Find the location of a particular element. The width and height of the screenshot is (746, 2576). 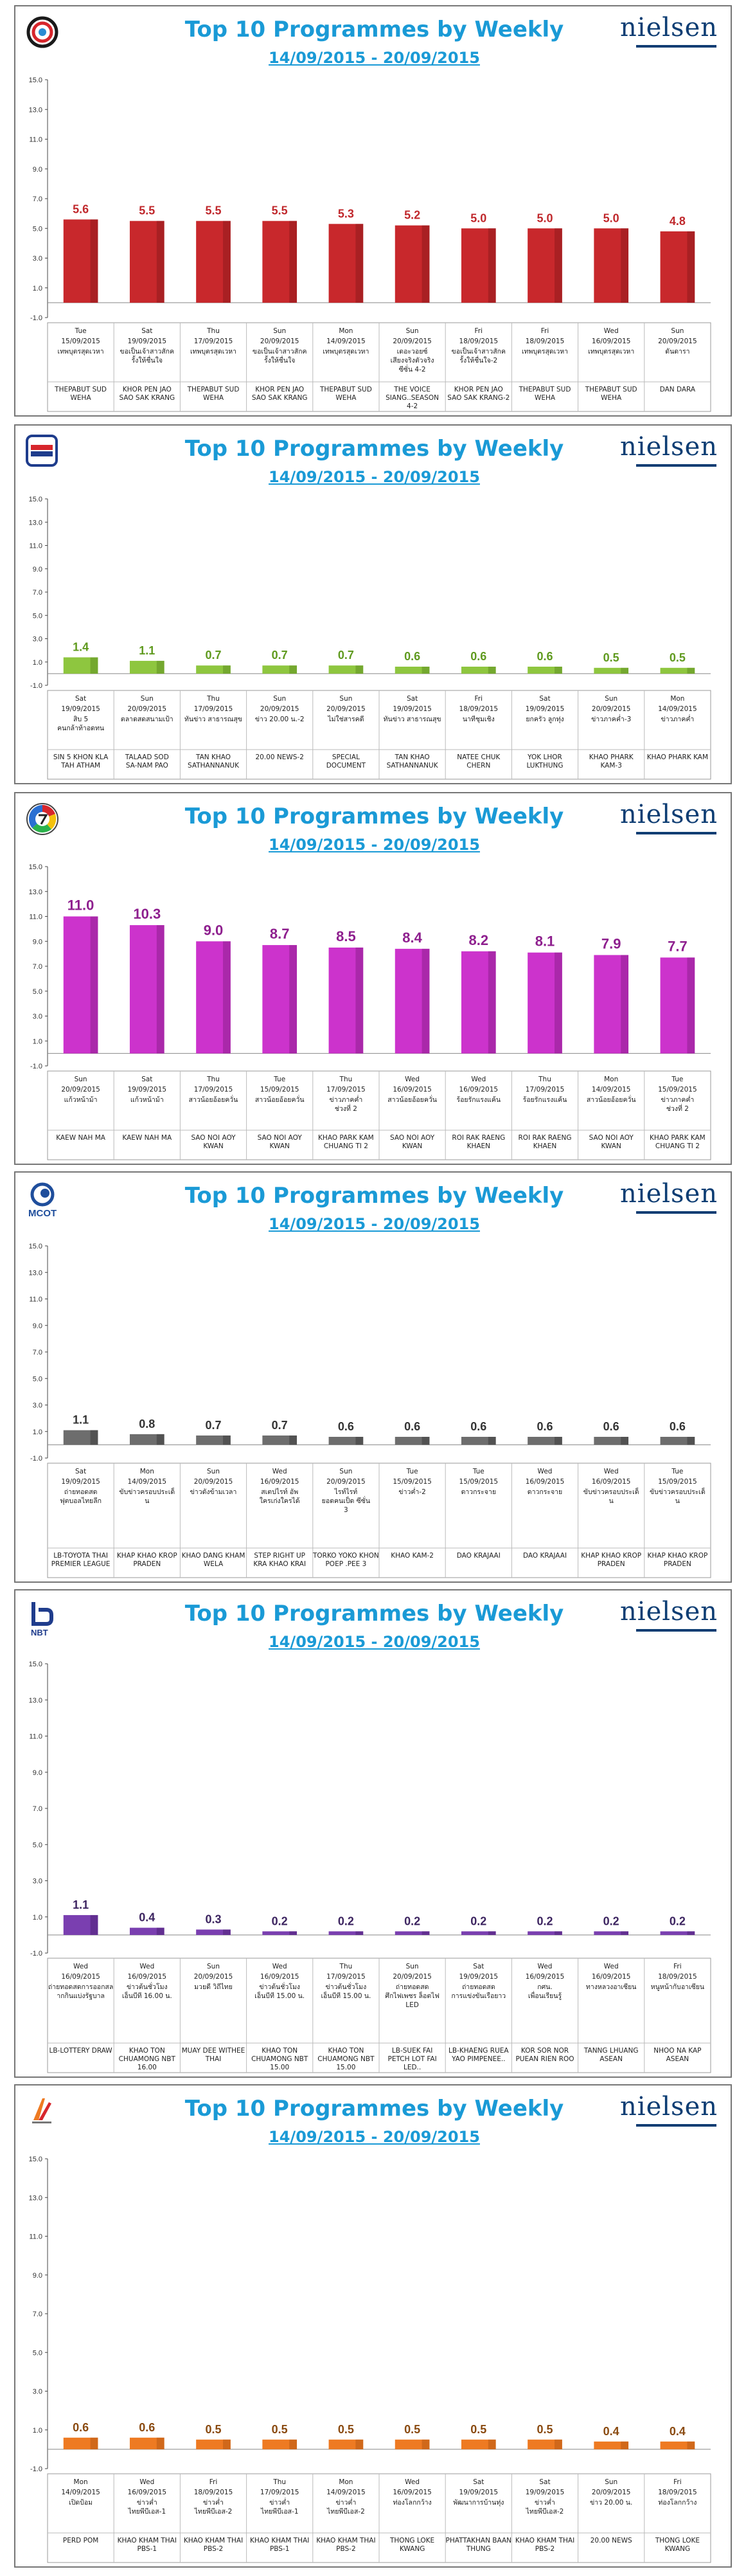

thai-title-label: ไรท์ไรท์ยอดคนเป็ด ซีซั่น 3 is located at coordinates (346, 1501).